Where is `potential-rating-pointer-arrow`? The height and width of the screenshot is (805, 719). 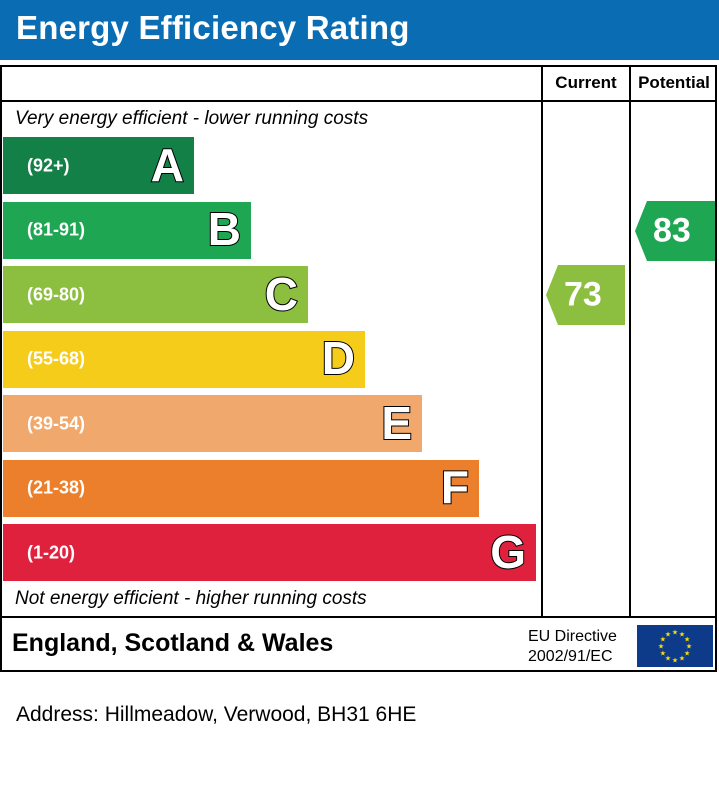 potential-rating-pointer-arrow is located at coordinates (675, 230).